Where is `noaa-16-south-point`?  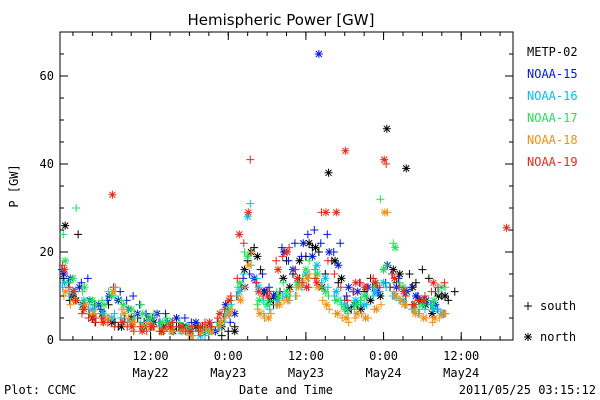
noaa-16-south-point is located at coordinates (243, 274).